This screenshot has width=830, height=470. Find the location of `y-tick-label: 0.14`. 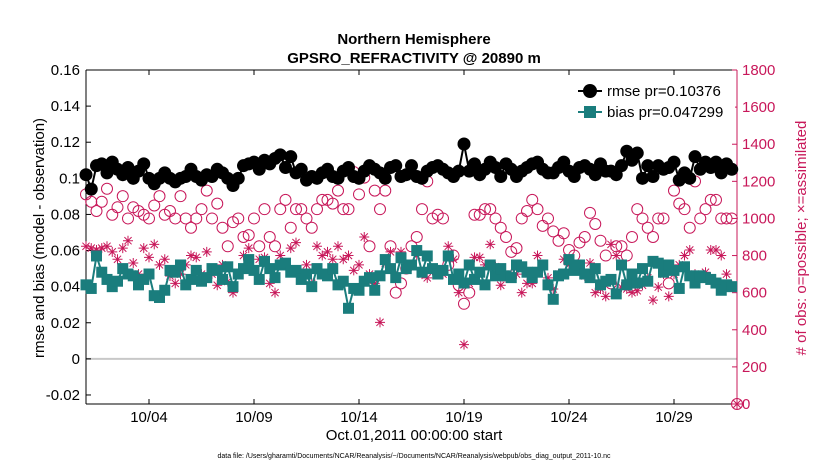

y-tick-label: 0.14 is located at coordinates (65, 106).